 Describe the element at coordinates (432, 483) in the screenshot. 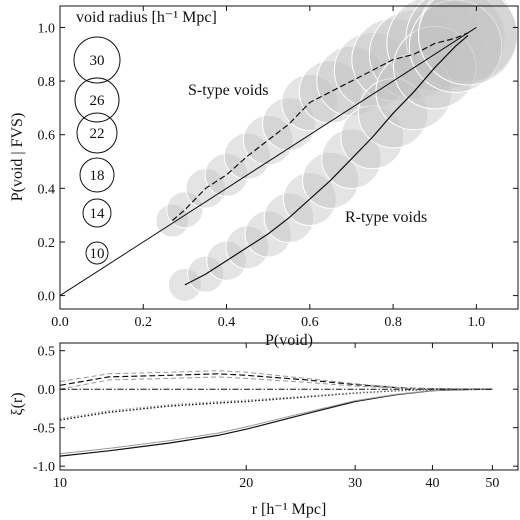

I see `bottom-x-tick-label: 40` at that location.